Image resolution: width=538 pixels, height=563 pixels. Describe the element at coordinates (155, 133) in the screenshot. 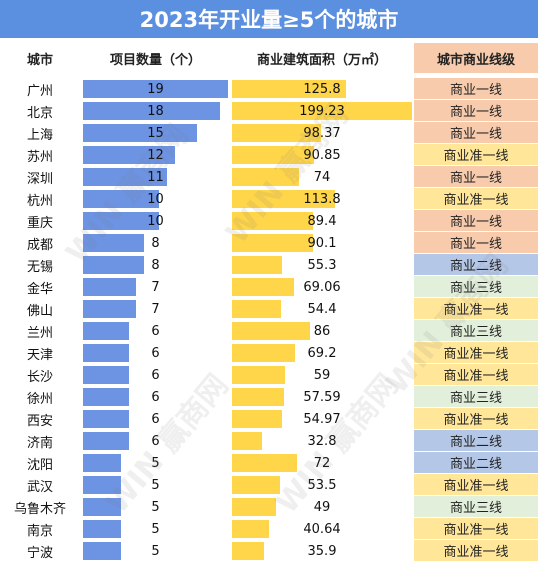

I see `count-value: 15` at that location.